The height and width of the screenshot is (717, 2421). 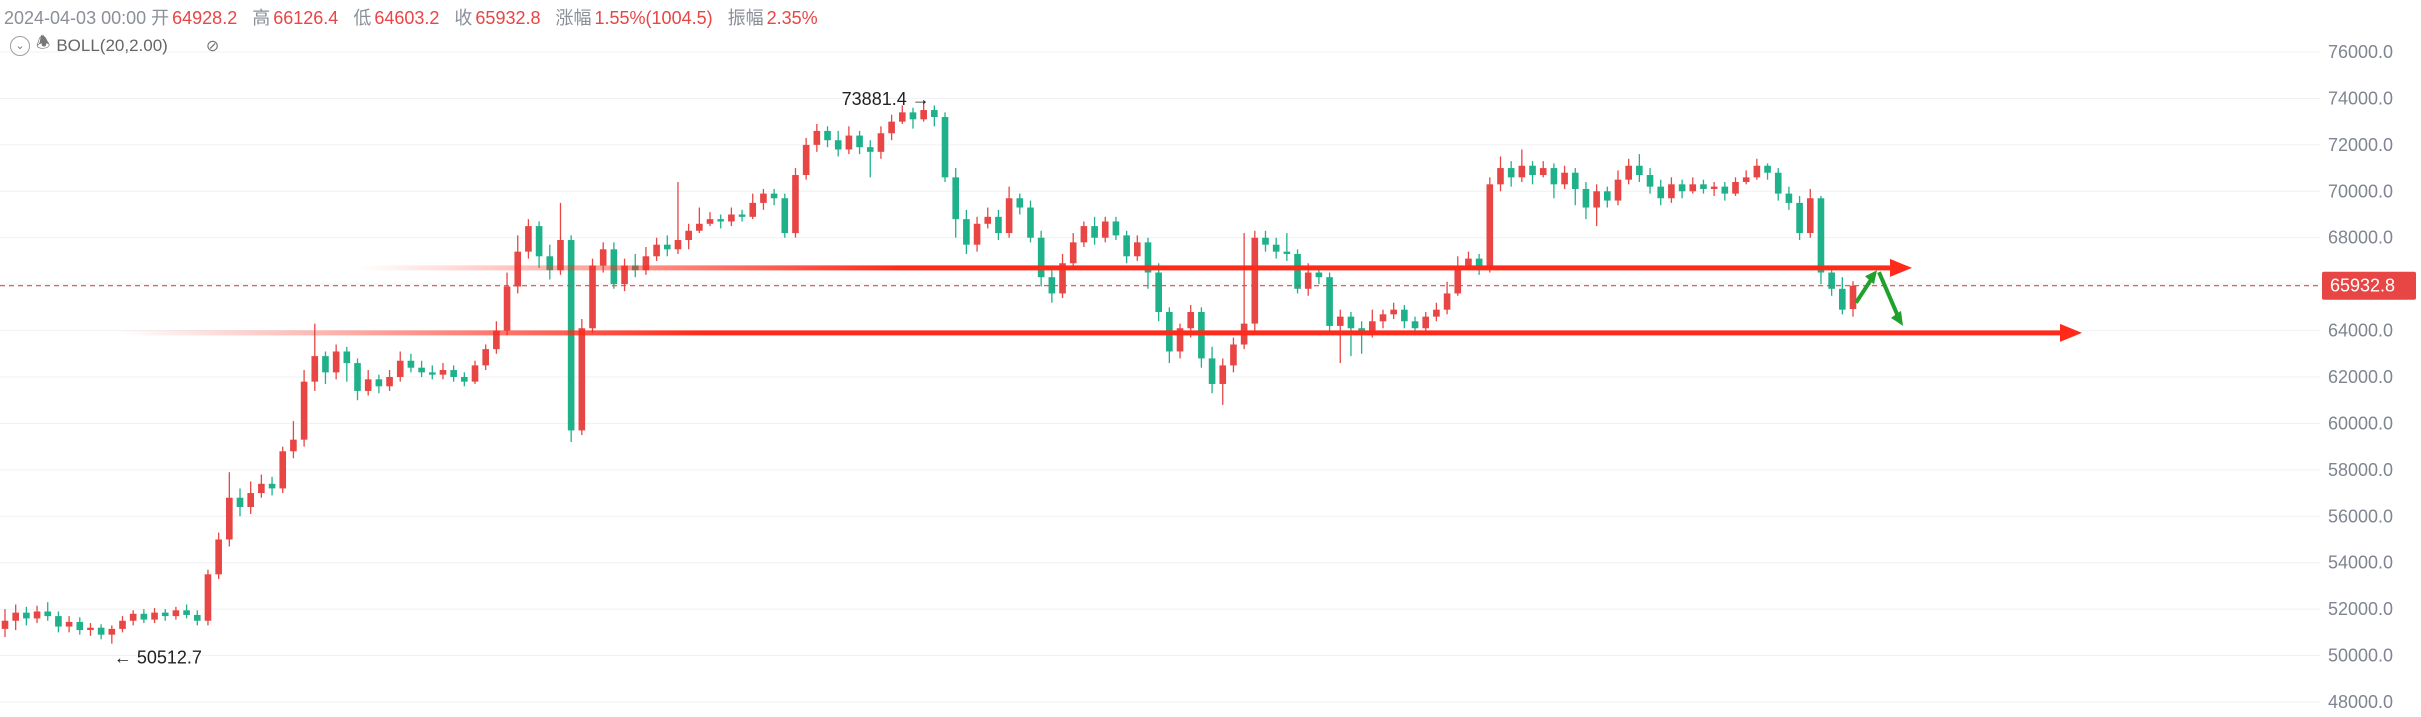 I want to click on y-tick-label: 72000.0, so click(x=2360, y=145).